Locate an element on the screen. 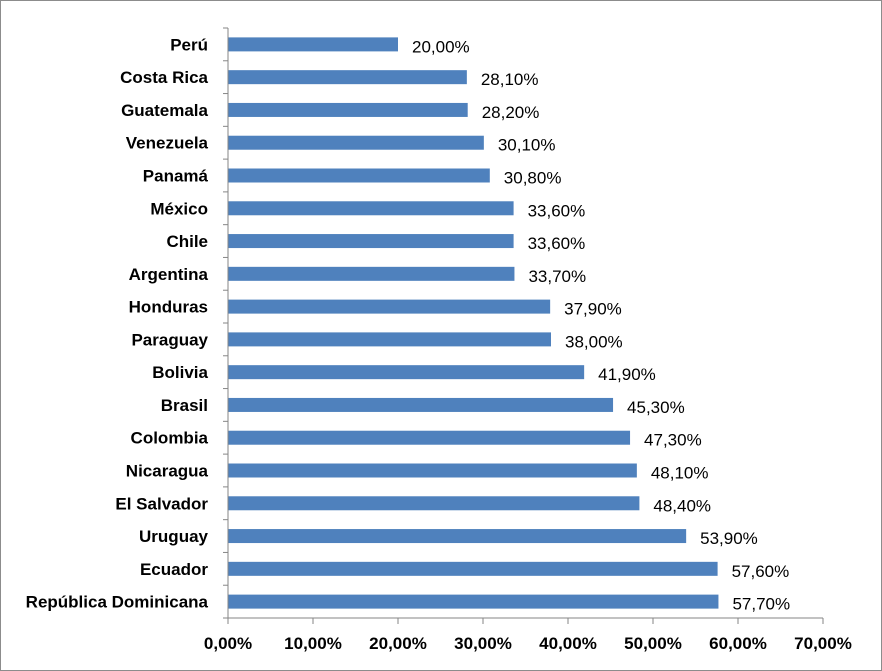 The width and height of the screenshot is (882, 671). category-label: Nicaragua is located at coordinates (167, 471).